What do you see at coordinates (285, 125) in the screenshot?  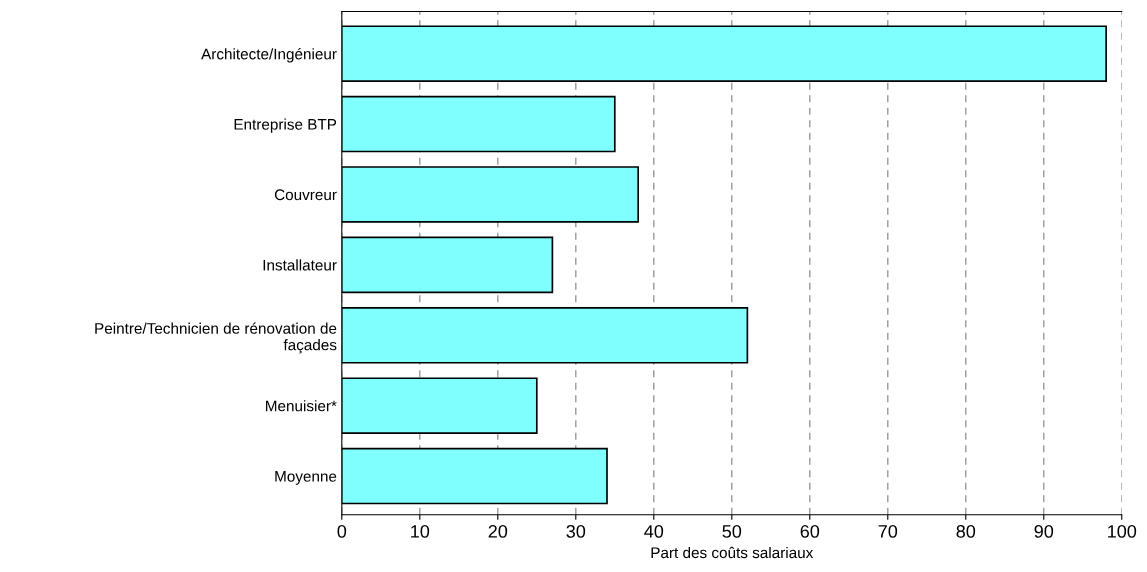 I see `y-tick-label: Entreprise BTP` at bounding box center [285, 125].